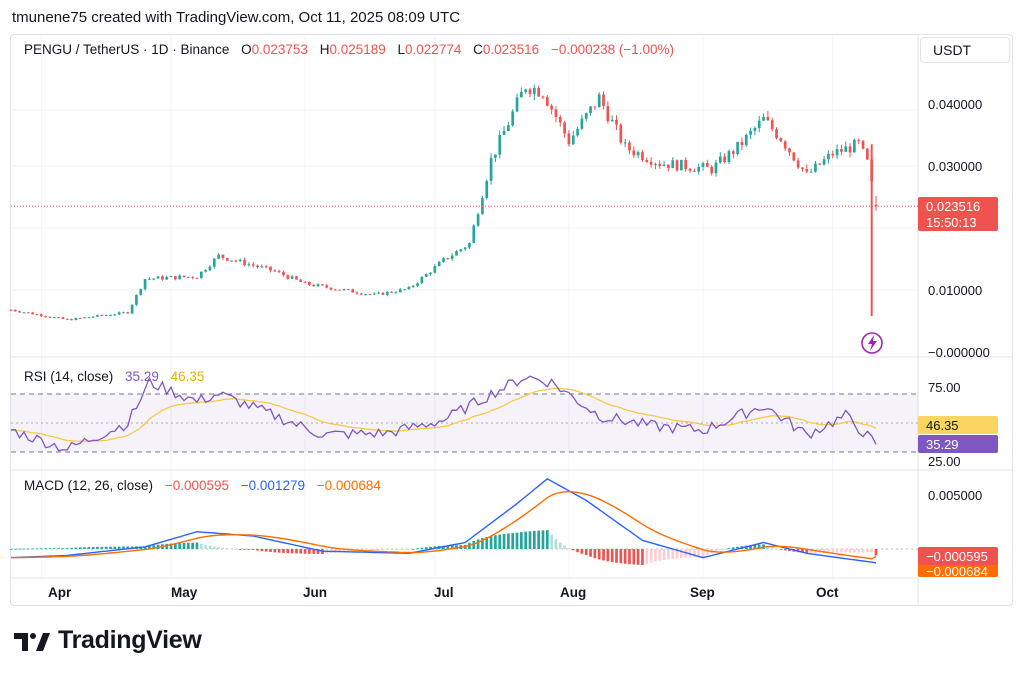  What do you see at coordinates (444, 525) in the screenshot?
I see `signal-line` at bounding box center [444, 525].